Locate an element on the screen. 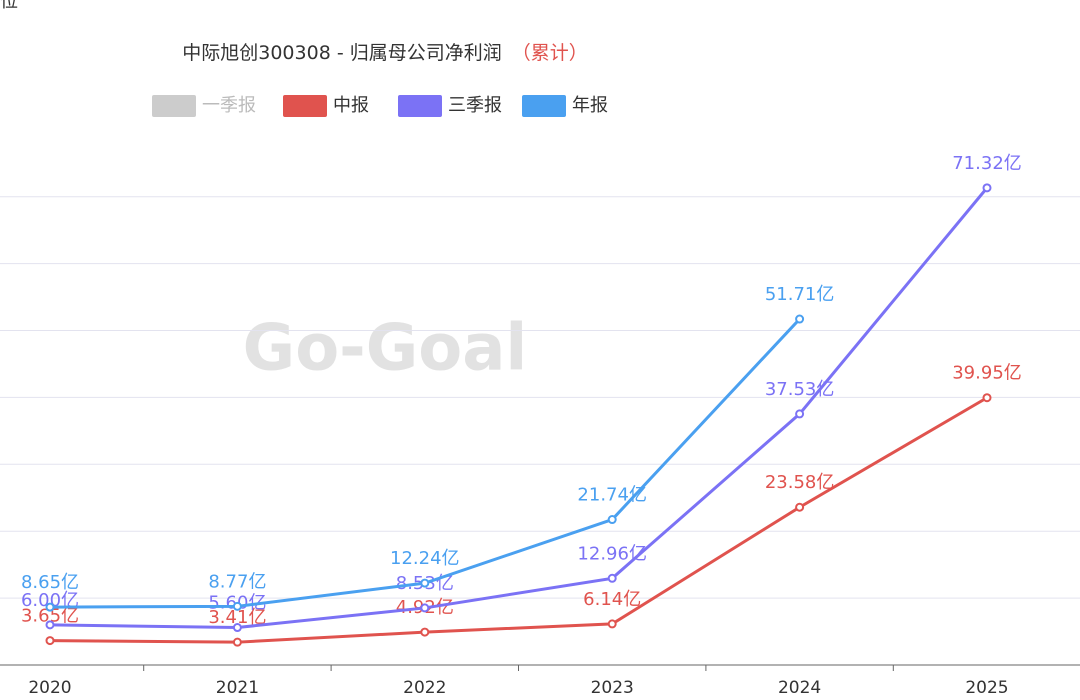 The height and width of the screenshot is (700, 1080). data-label: 71.32亿 is located at coordinates (987, 163).